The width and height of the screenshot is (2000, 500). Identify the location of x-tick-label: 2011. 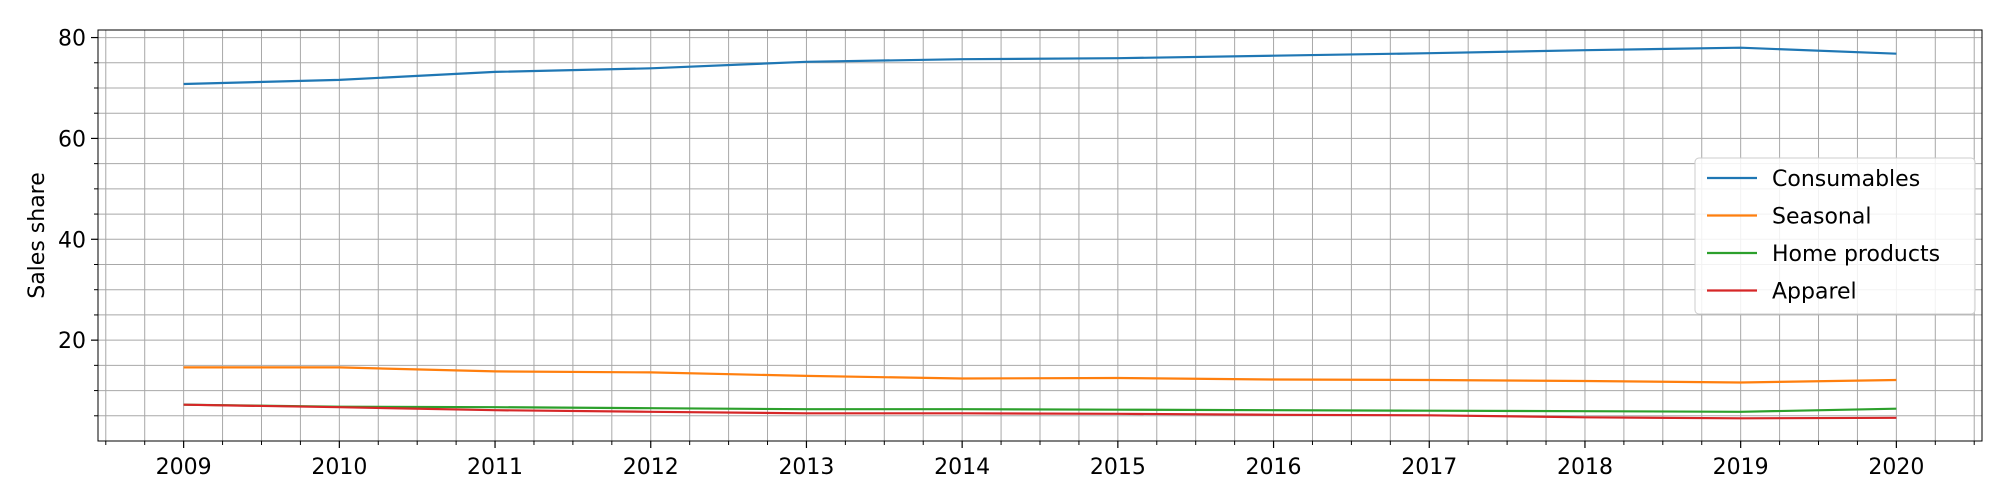
(495, 467).